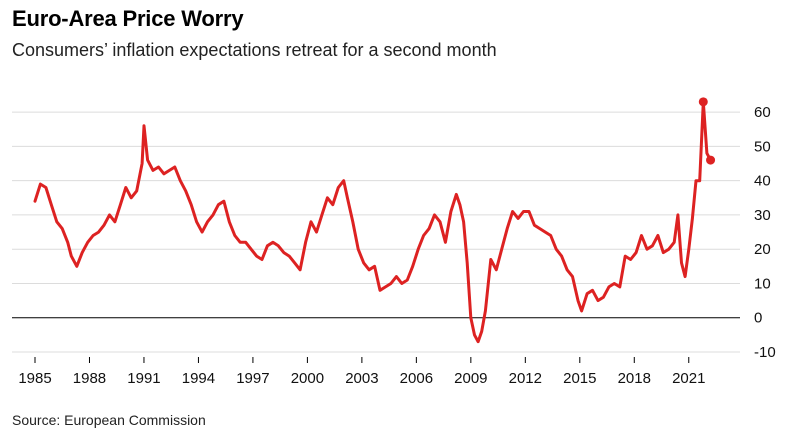 The width and height of the screenshot is (795, 437). What do you see at coordinates (198, 378) in the screenshot?
I see `x-tick-label: 1994` at bounding box center [198, 378].